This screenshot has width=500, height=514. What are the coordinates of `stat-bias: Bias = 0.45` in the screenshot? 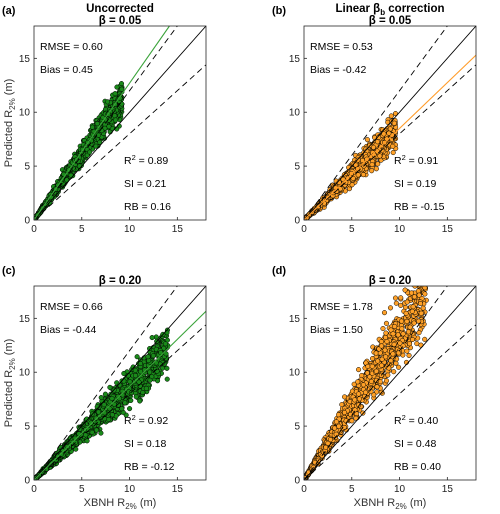 It's located at (66, 70).